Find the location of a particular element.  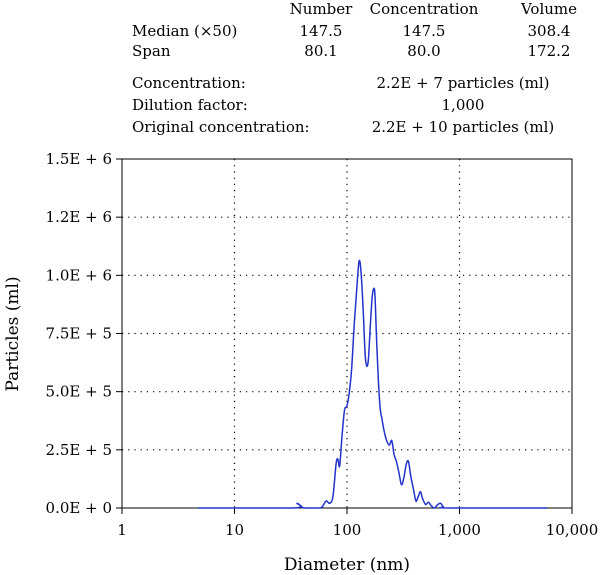

stats-row-span-label: Span is located at coordinates (151, 51).